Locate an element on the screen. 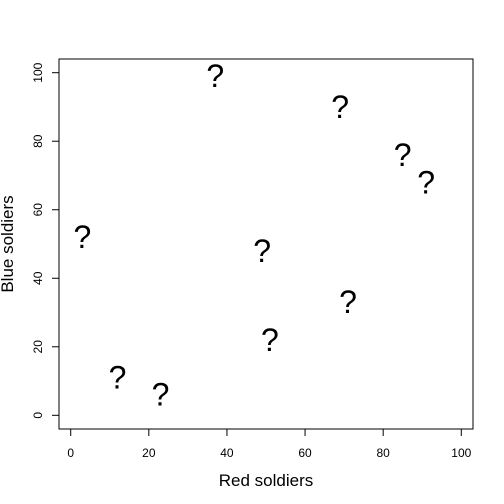 Image resolution: width=504 pixels, height=504 pixels. x-axis: 0 20 40 60 80 100 is located at coordinates (269, 444).